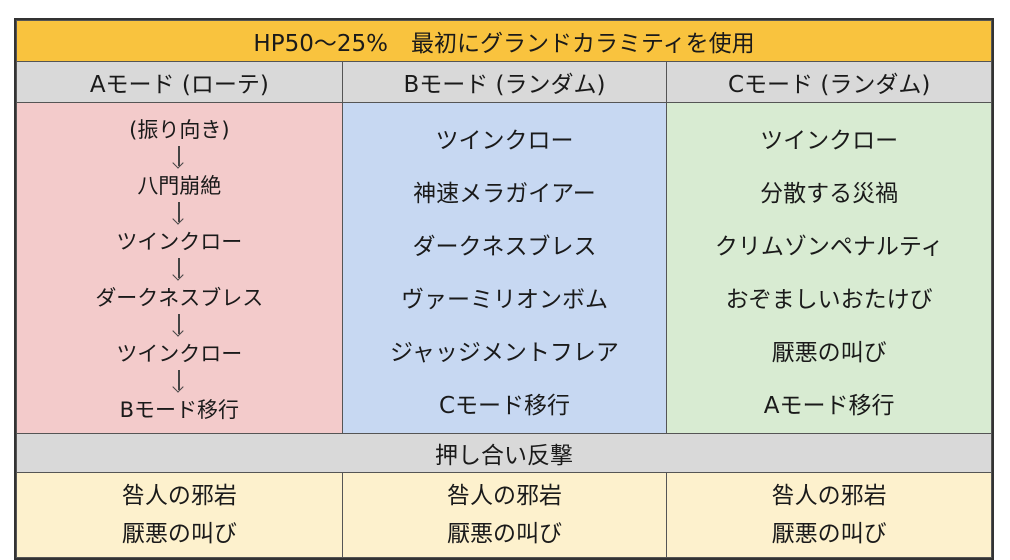  Describe the element at coordinates (829, 515) in the screenshot. I see `push-back-mode-c: 咎人の邪岩 厭悪の叫び` at that location.